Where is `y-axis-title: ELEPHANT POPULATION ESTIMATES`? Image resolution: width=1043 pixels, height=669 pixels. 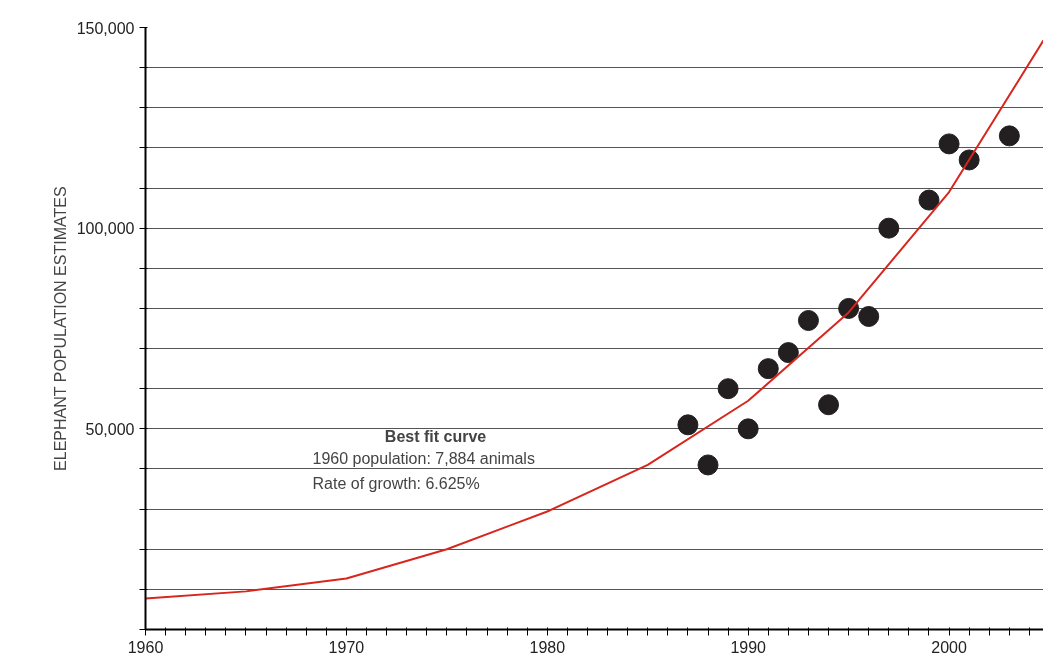 y-axis-title: ELEPHANT POPULATION ESTIMATES is located at coordinates (60, 328).